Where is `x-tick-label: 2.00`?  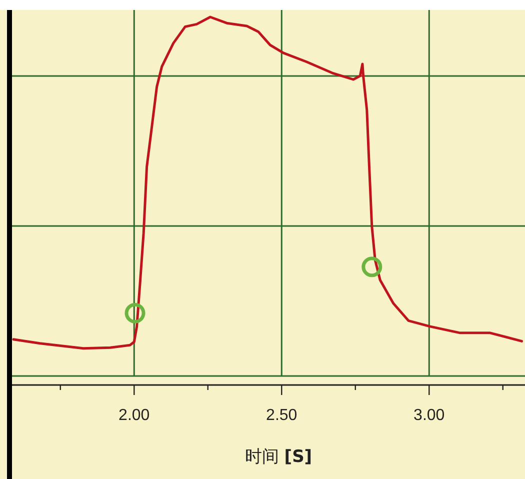 x-tick-label: 2.00 is located at coordinates (134, 415).